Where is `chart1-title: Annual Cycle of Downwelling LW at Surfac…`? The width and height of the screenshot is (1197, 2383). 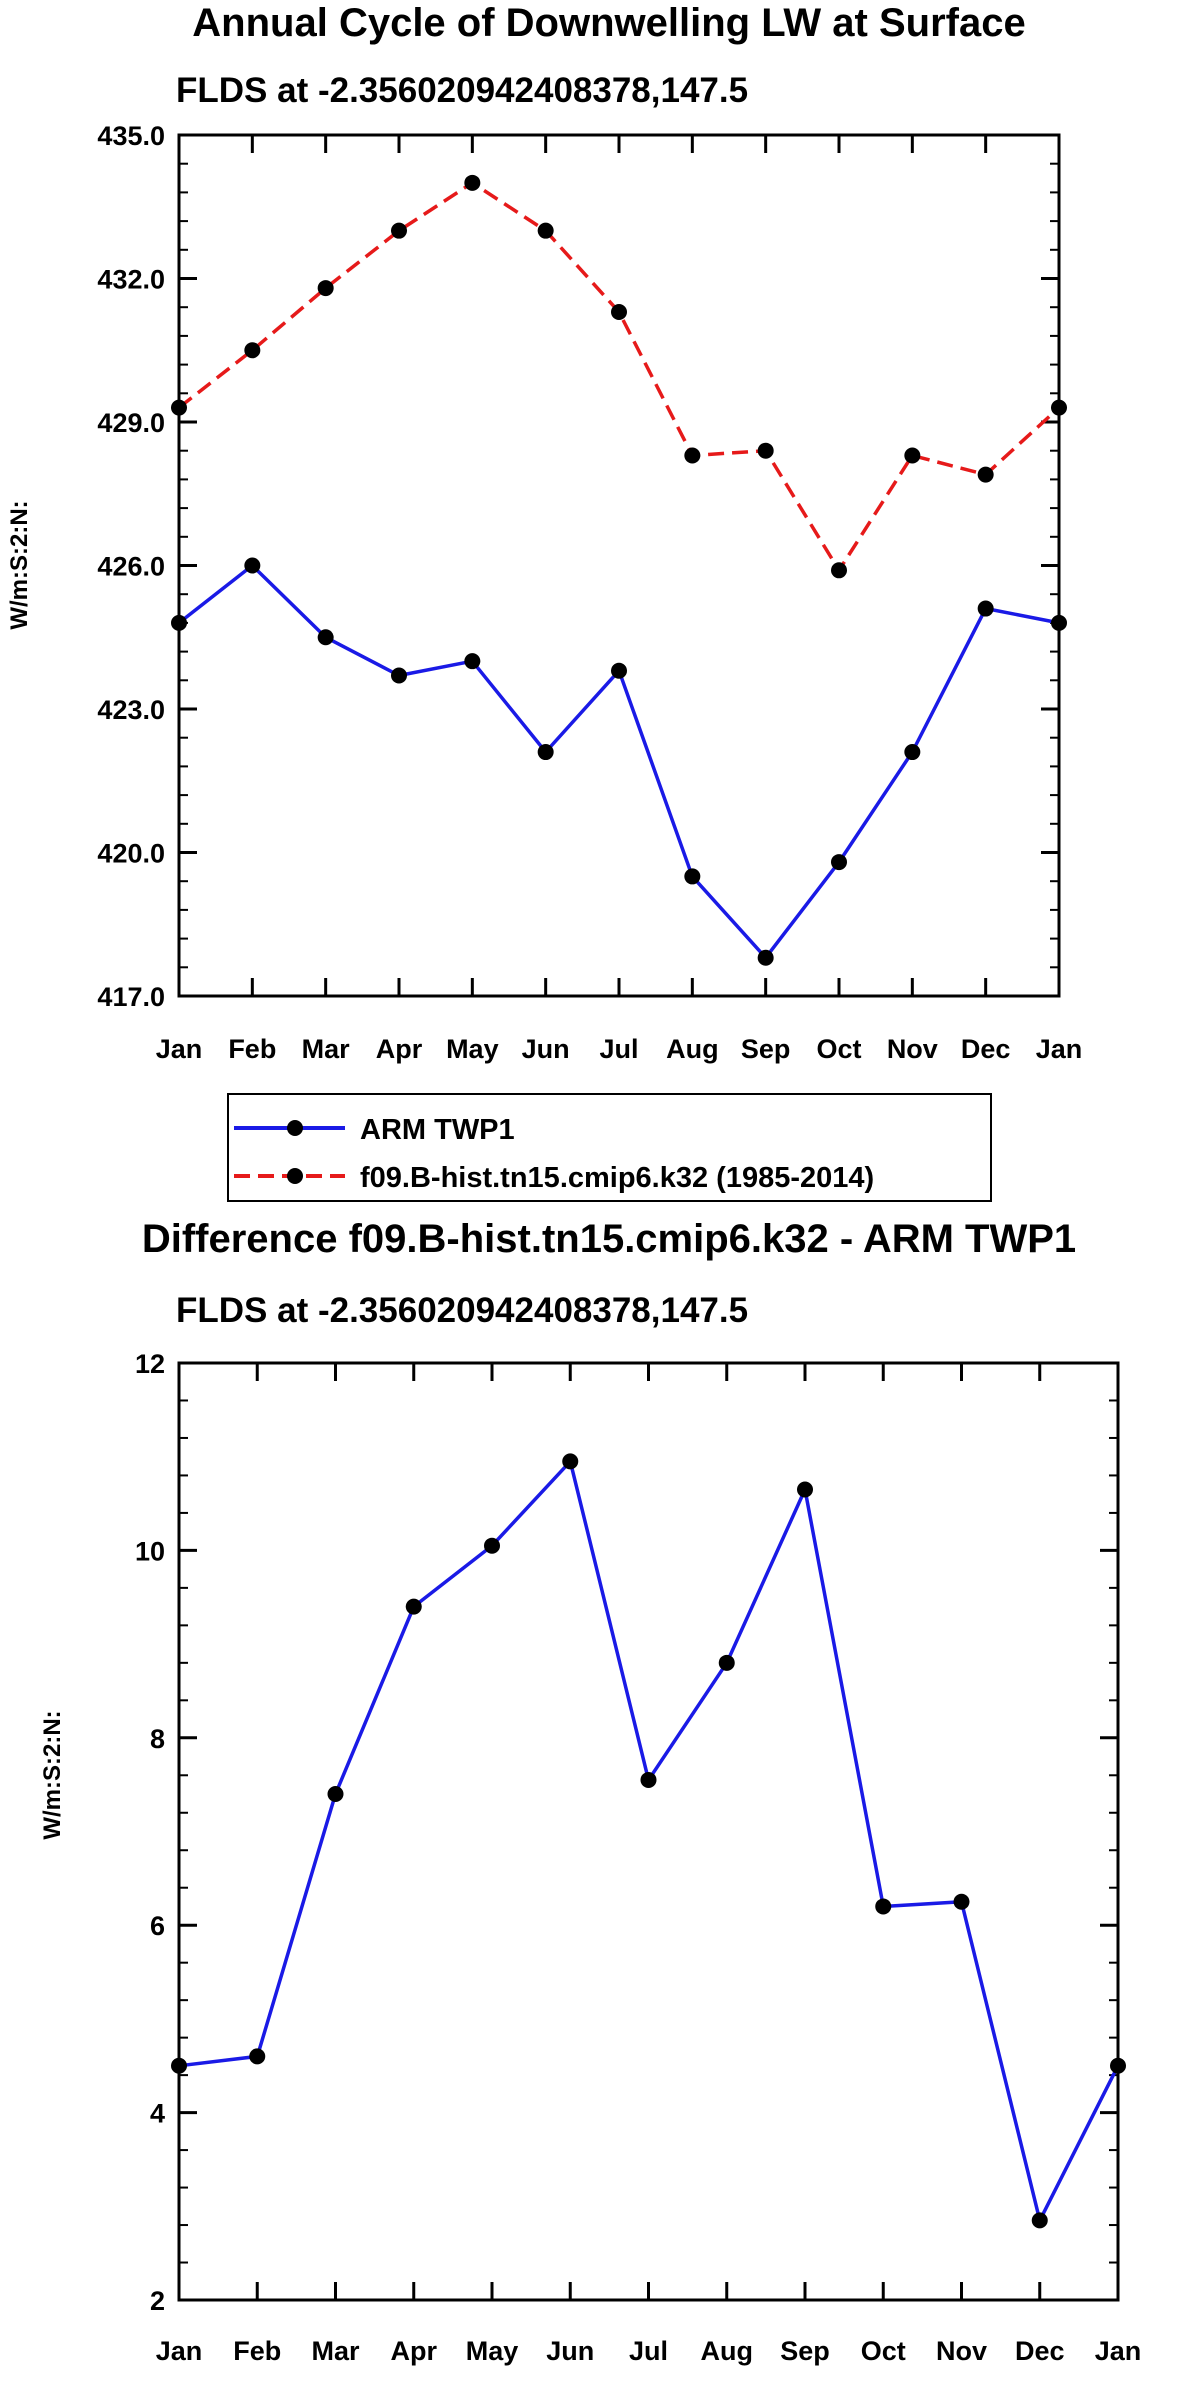 chart1-title: Annual Cycle of Downwelling LW at Surfac… is located at coordinates (608, 23).